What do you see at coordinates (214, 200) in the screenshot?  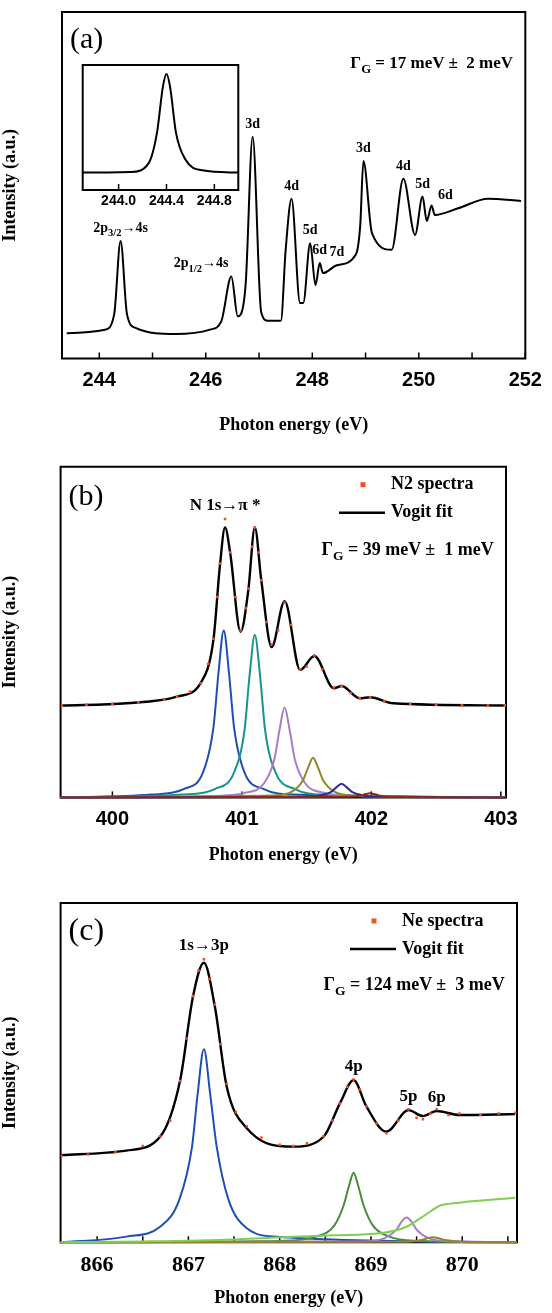 I see `x-tick-label: 244.8` at bounding box center [214, 200].